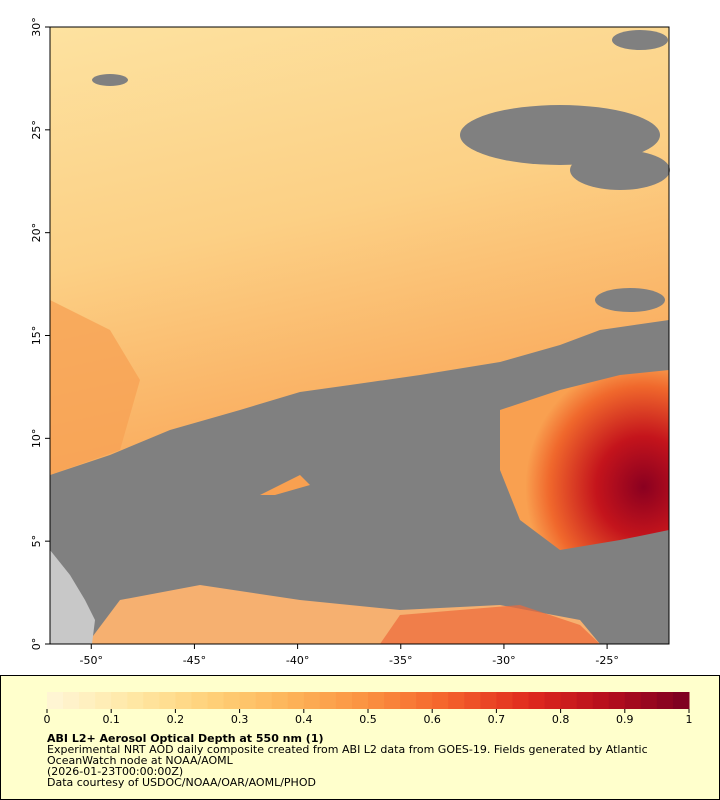 The height and width of the screenshot is (800, 720). I want to click on x-tick-label: -35°, so click(400, 660).